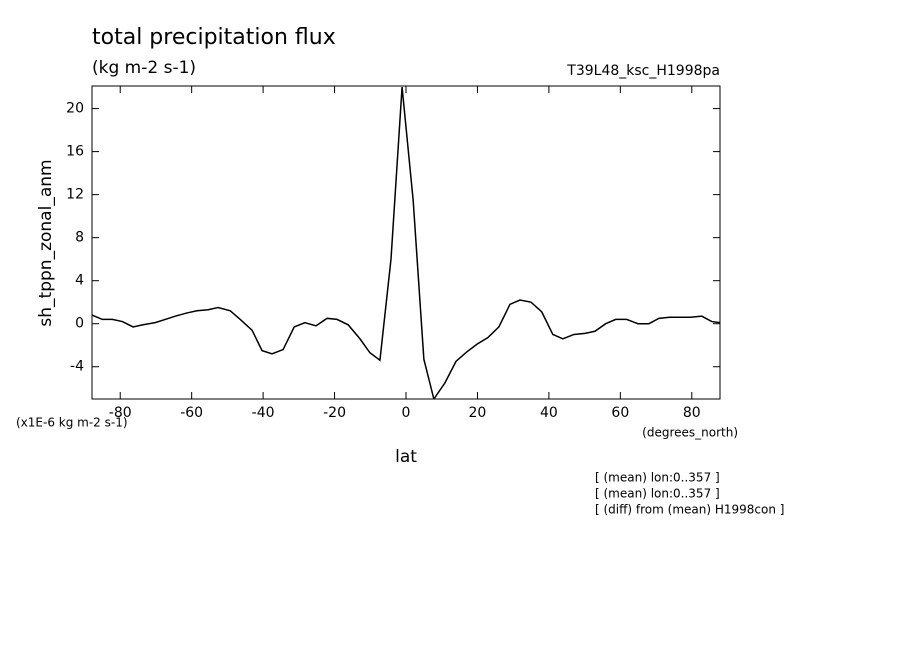 Image resolution: width=904 pixels, height=654 pixels. Describe the element at coordinates (120, 413) in the screenshot. I see `x-tick-label: -80` at that location.